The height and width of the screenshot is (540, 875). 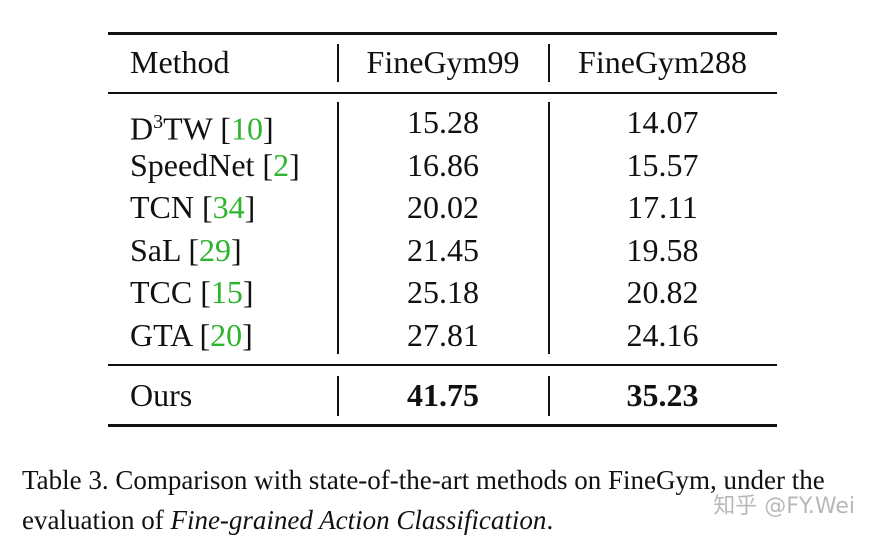 I want to click on value-cell: 20.82, so click(x=662, y=292).